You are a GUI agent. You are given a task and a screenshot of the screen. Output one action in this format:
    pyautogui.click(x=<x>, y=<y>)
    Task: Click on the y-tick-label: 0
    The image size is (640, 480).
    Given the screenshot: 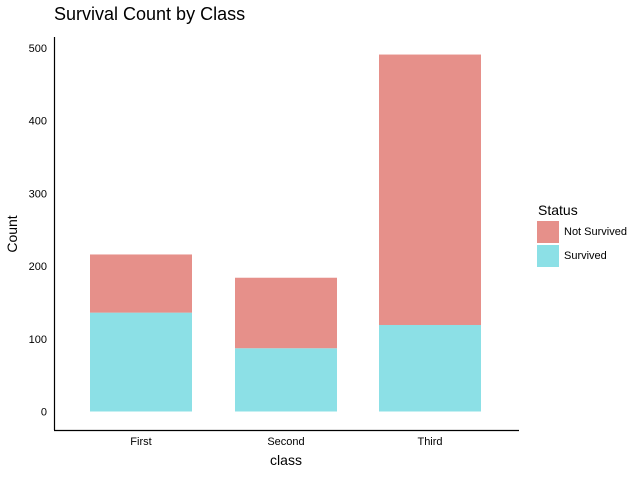 What is the action you would take?
    pyautogui.click(x=44, y=413)
    